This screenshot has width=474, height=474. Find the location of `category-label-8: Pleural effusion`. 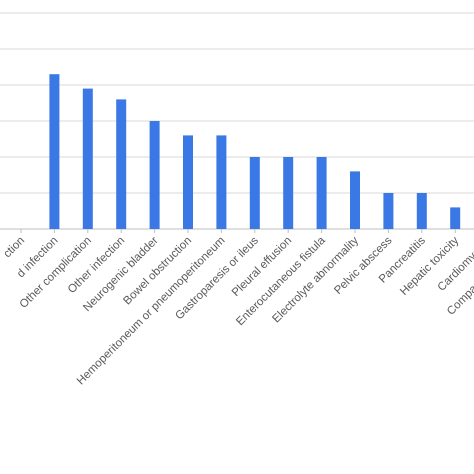

category-label-8: Pleural effusion is located at coordinates (262, 267).